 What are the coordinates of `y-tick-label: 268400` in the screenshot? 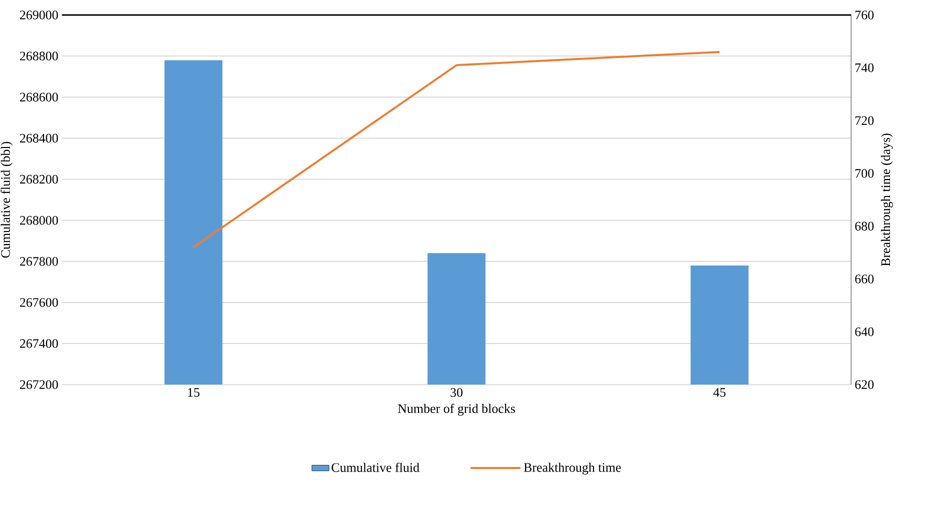 It's located at (39, 138).